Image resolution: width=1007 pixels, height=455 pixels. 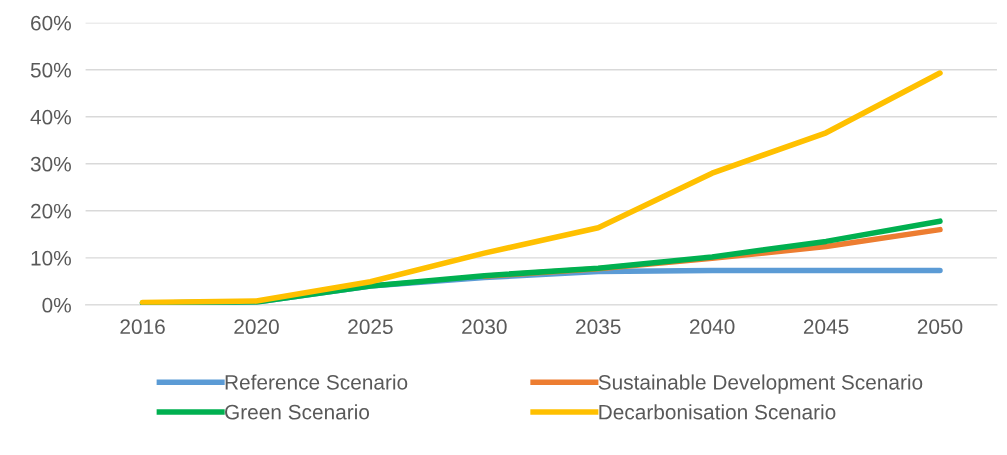 What do you see at coordinates (484, 327) in the screenshot?
I see `x-tick-label: 2030` at bounding box center [484, 327].